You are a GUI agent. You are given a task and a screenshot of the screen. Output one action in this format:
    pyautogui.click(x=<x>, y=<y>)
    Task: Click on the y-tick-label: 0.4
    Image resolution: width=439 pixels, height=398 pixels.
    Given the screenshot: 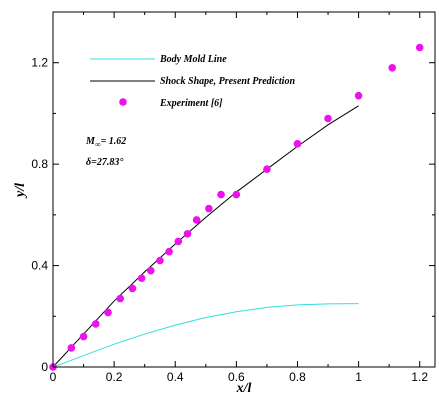 What is the action you would take?
    pyautogui.click(x=39, y=266)
    